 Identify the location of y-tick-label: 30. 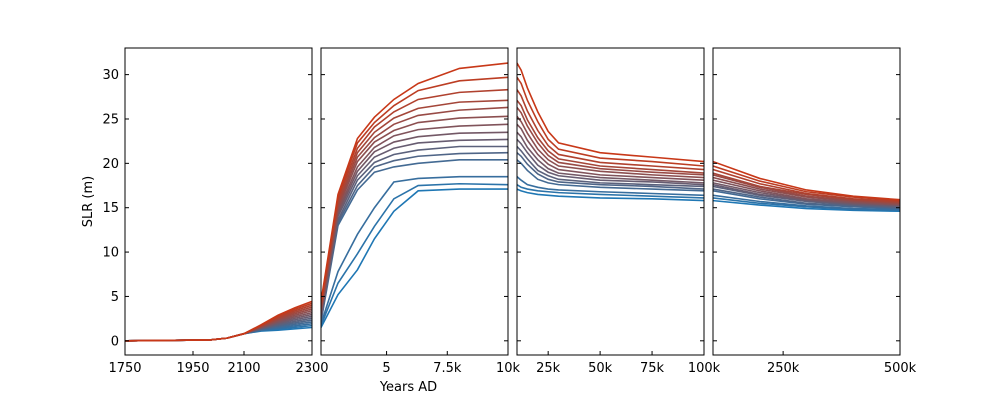
(110, 75).